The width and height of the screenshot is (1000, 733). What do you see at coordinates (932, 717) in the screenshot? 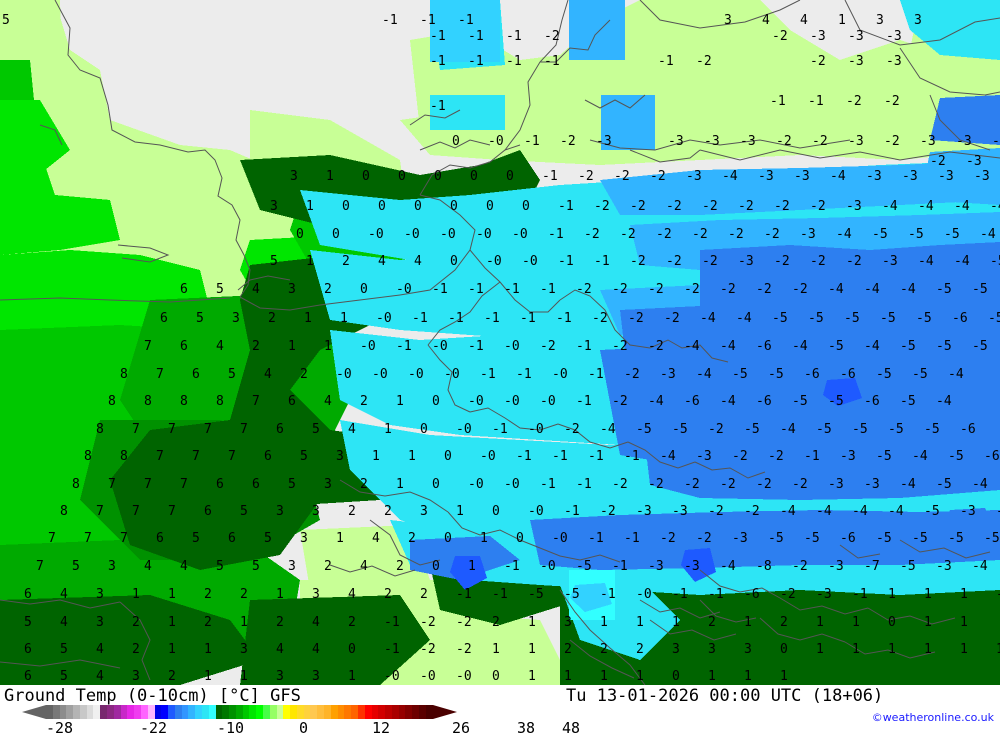
I see `copyright-credit: ©weatheronline.co.uk` at bounding box center [932, 717].